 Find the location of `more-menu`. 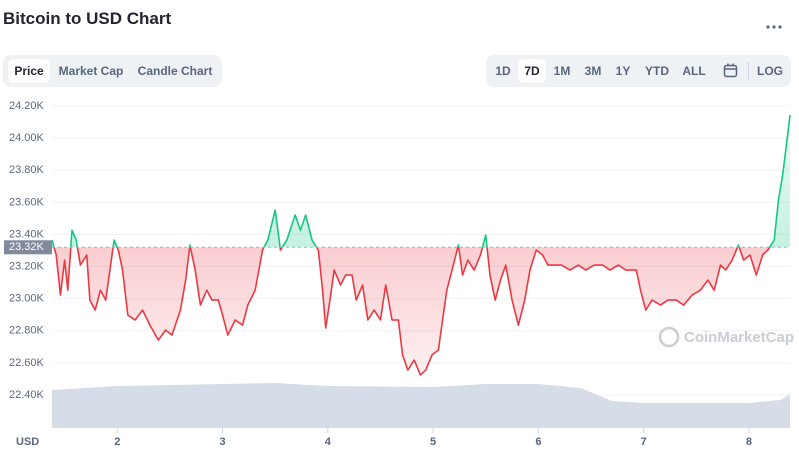

more-menu is located at coordinates (774, 27).